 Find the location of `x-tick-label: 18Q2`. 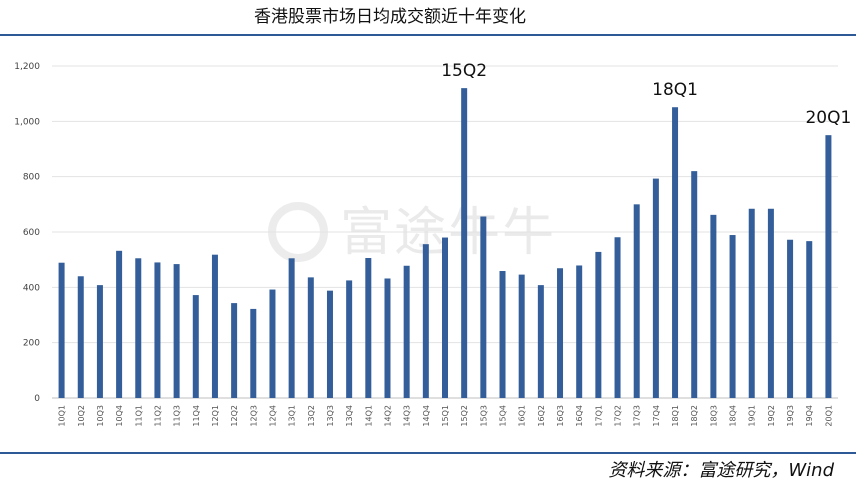

x-tick-label: 18Q2 is located at coordinates (694, 416).